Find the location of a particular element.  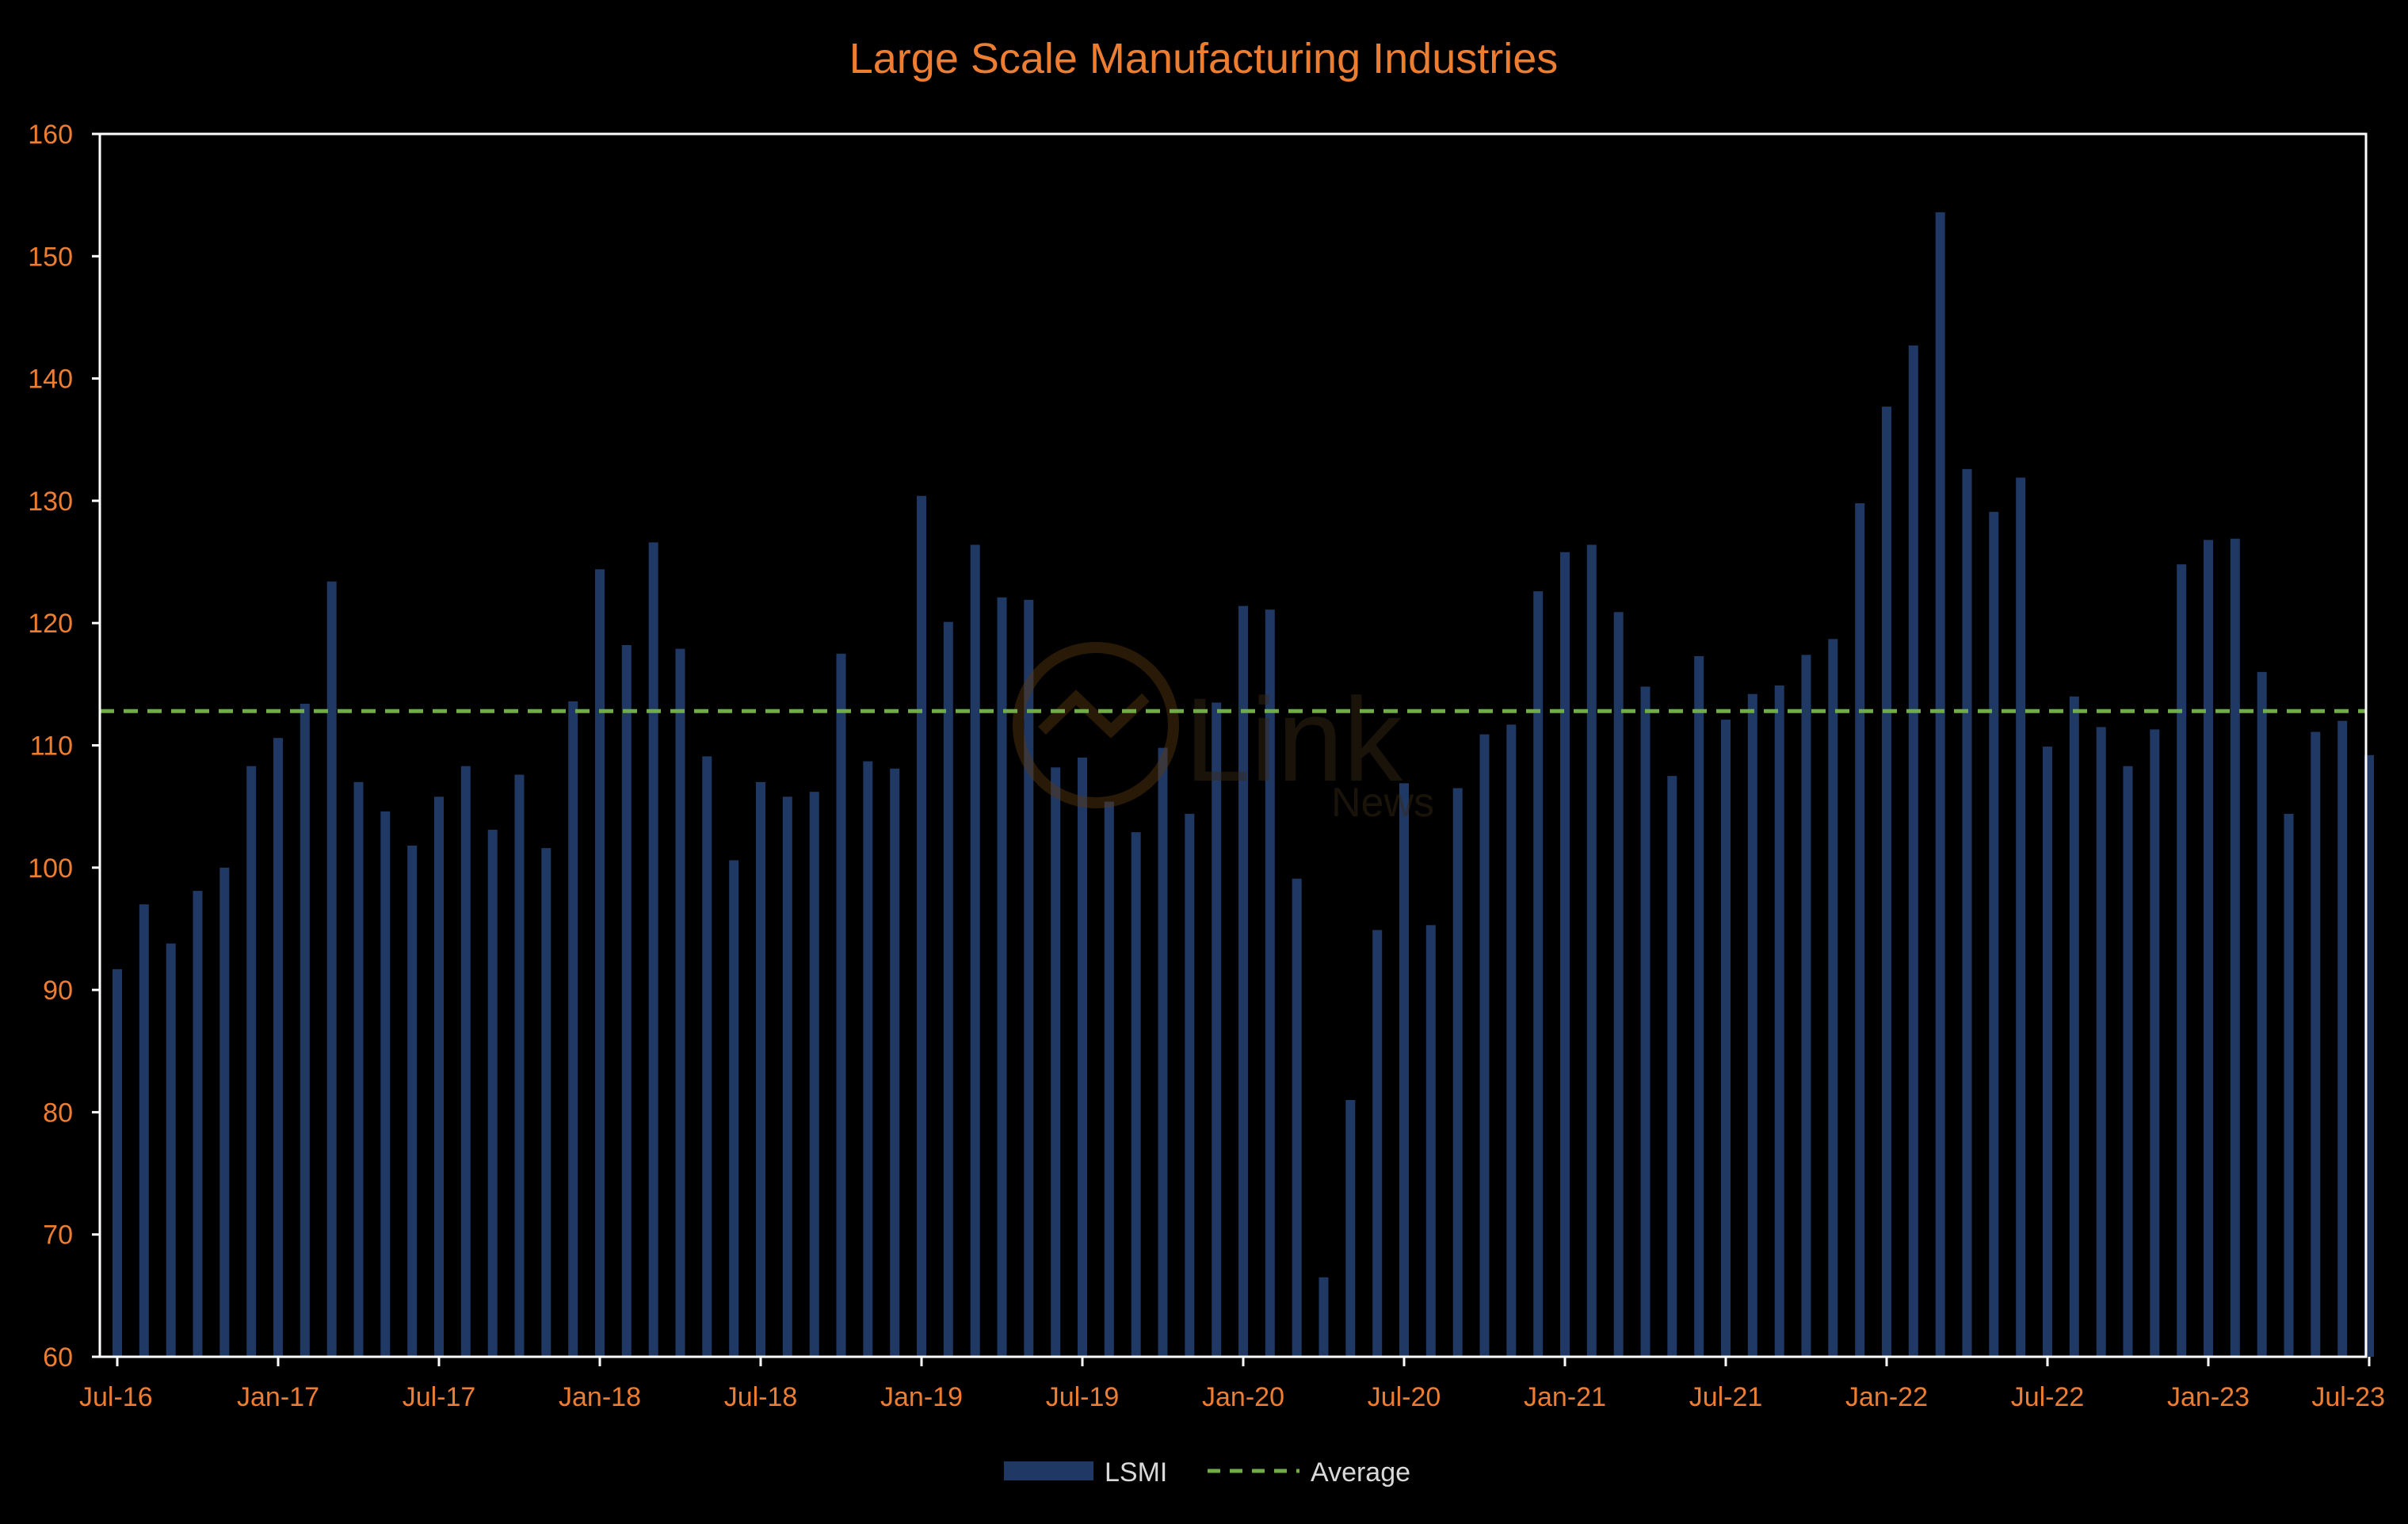

chart-title: Large Scale Manufacturing Industries is located at coordinates (1204, 58).